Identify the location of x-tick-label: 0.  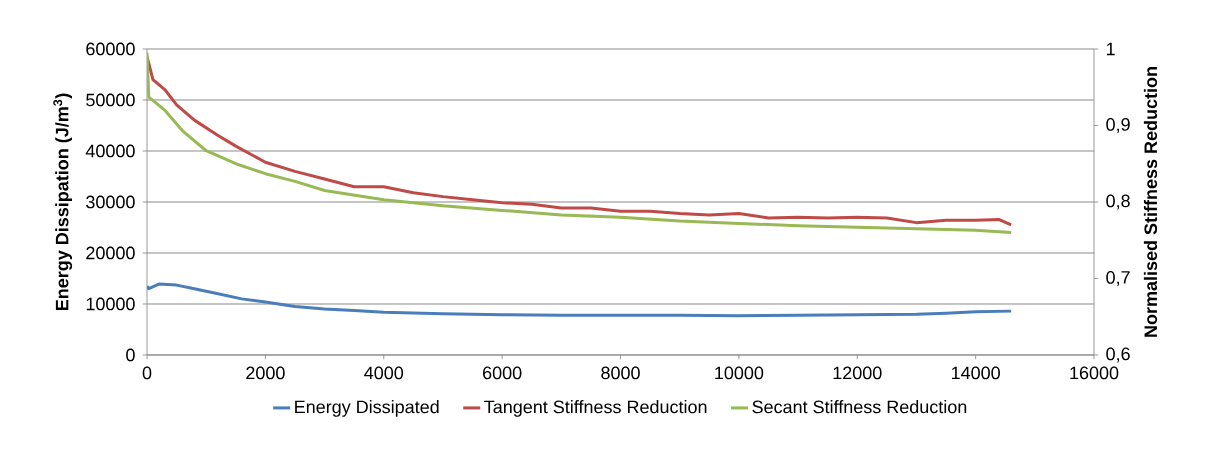
(147, 373).